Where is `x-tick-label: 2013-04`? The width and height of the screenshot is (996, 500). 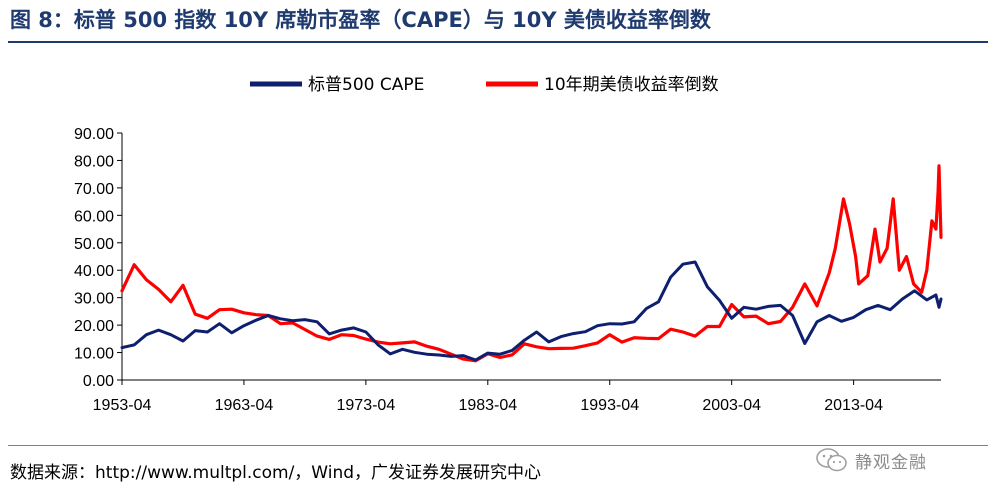
x-tick-label: 2013-04 is located at coordinates (853, 405).